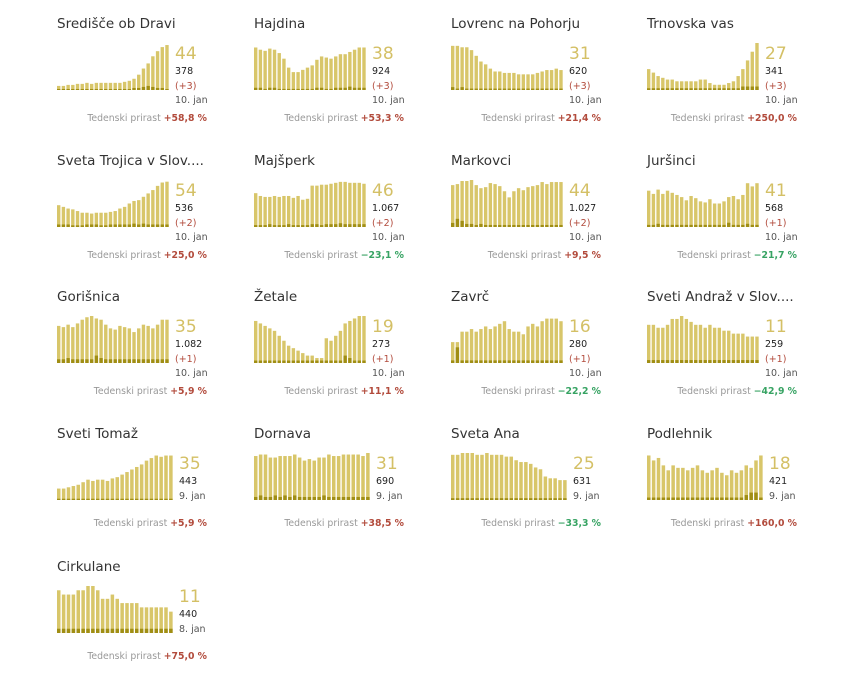  Describe the element at coordinates (526, 118) in the screenshot. I see `weekly-growth: Tedenski prirast +21,4 %` at that location.